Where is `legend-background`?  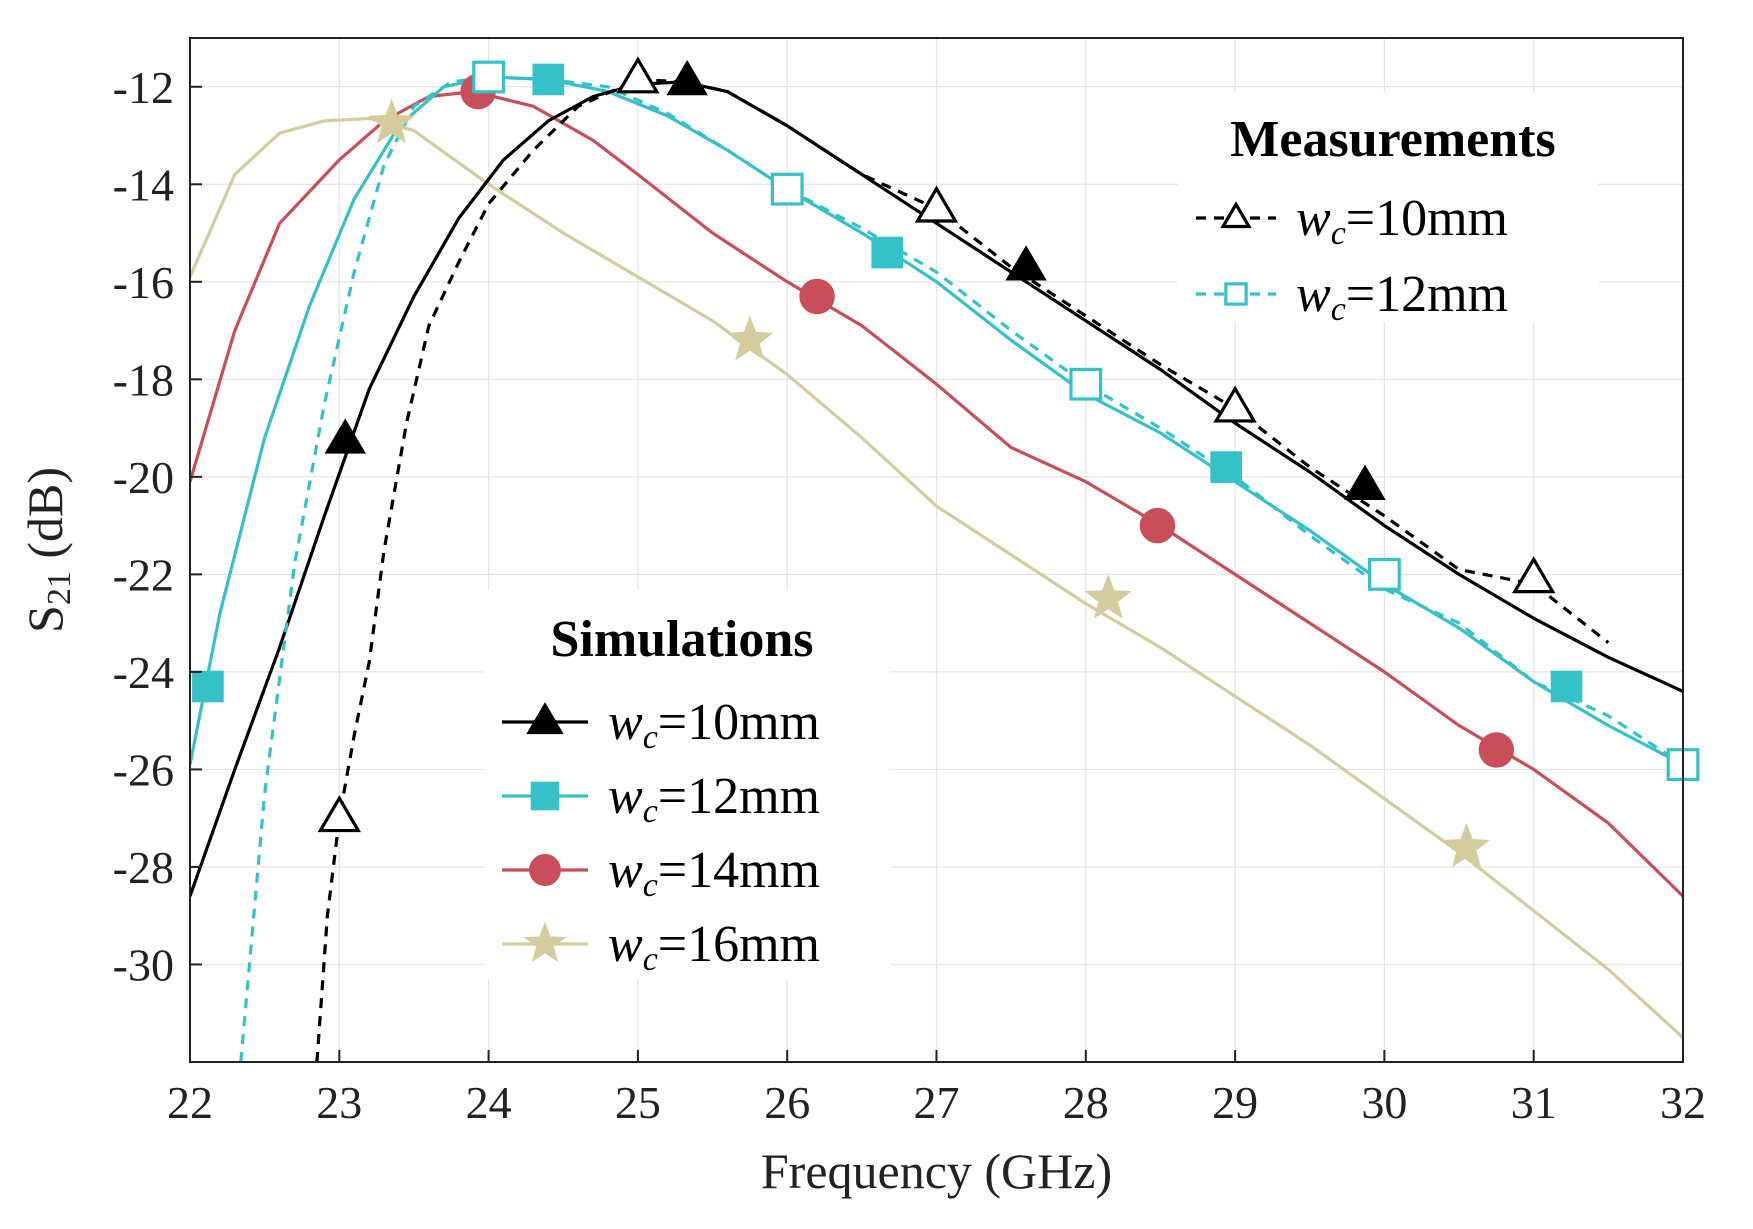
legend-background is located at coordinates (1388, 207).